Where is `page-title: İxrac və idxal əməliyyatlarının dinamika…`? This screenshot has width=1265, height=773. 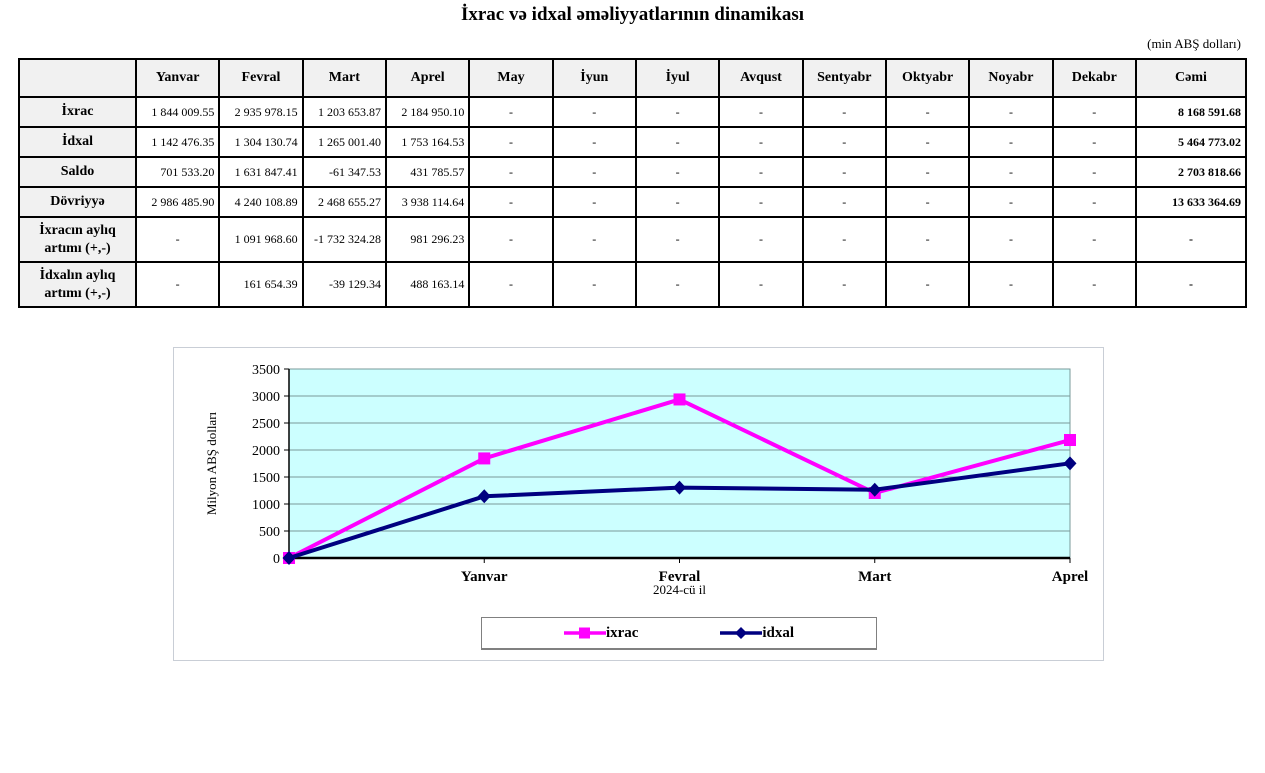 page-title: İxrac və idxal əməliyyatlarının dinamika… is located at coordinates (632, 14).